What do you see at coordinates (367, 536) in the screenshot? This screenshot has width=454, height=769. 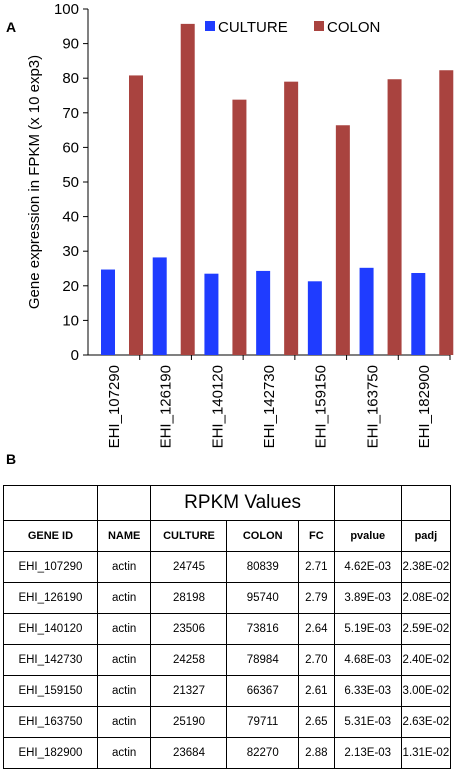 I see `column-header: pvalue` at bounding box center [367, 536].